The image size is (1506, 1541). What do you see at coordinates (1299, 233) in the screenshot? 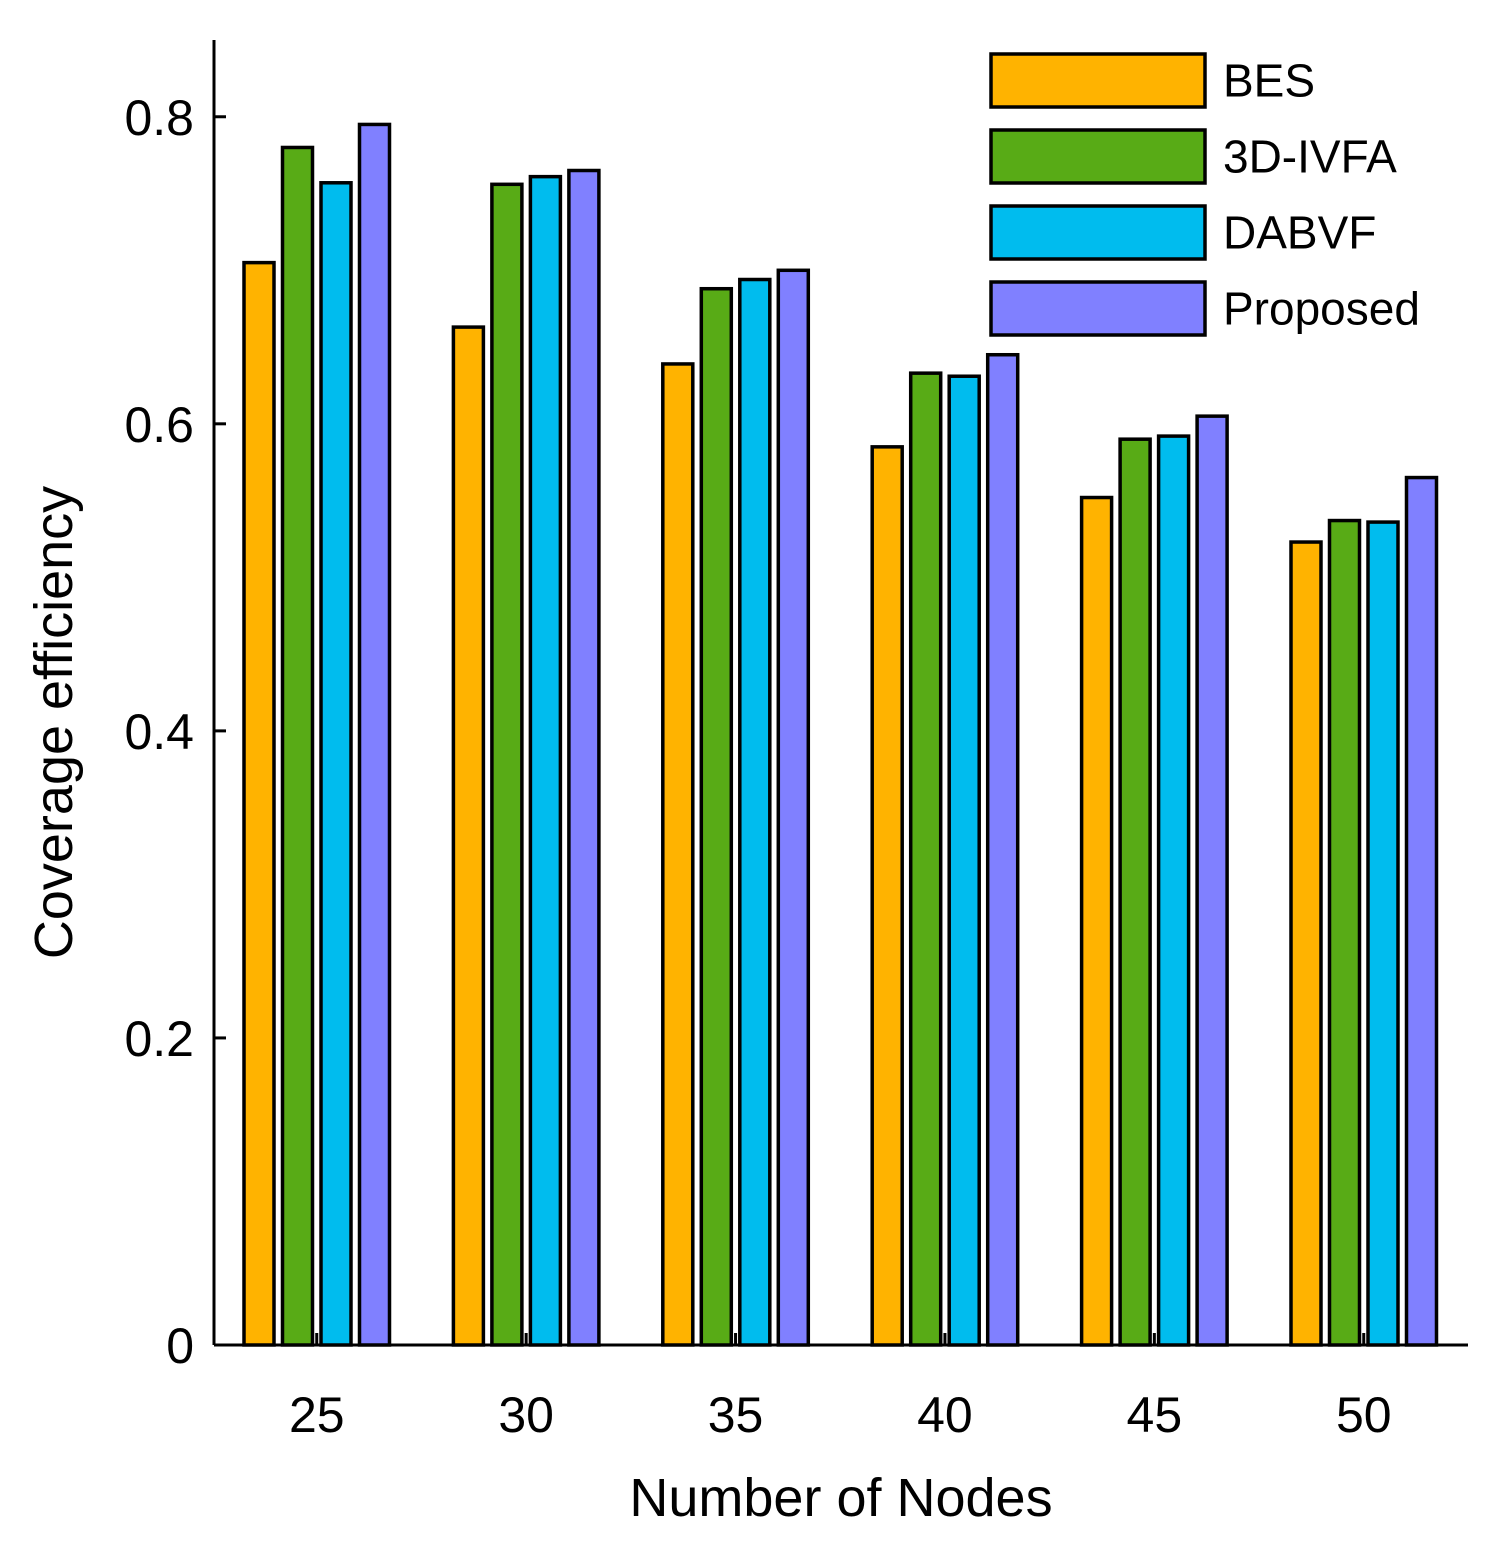
I see `legend-label-dabvf: DABVF` at bounding box center [1299, 233].